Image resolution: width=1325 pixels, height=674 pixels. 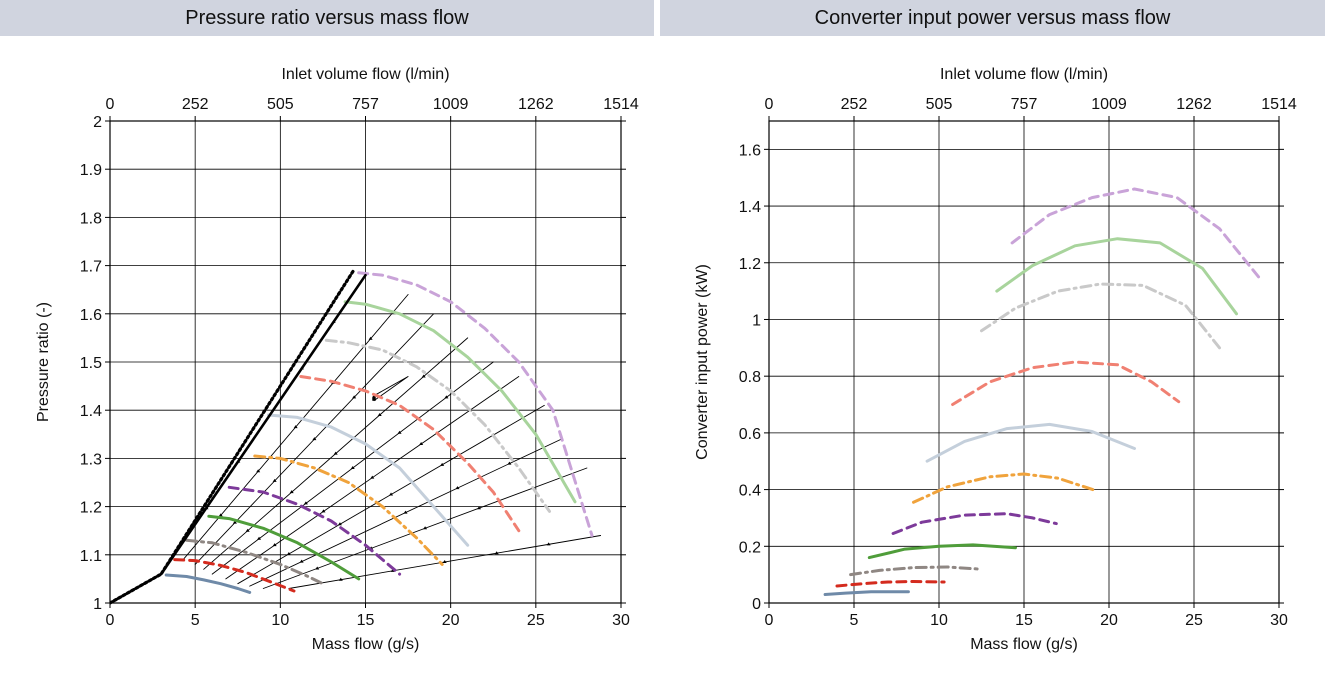 What do you see at coordinates (756, 604) in the screenshot?
I see `y-tick-label: 0` at bounding box center [756, 604].